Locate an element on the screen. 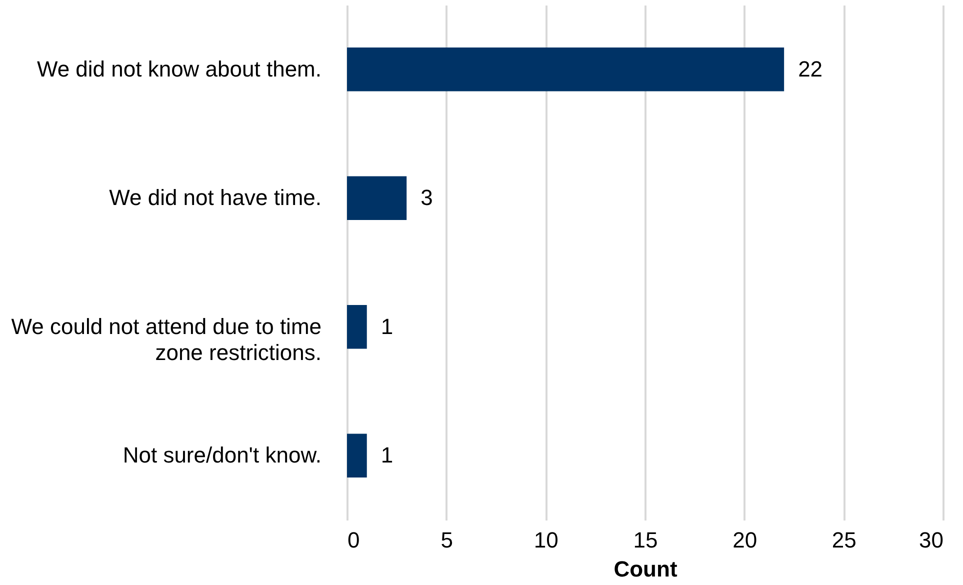 Image resolution: width=963 pixels, height=585 pixels. x-tick-label: 5 is located at coordinates (446, 540).